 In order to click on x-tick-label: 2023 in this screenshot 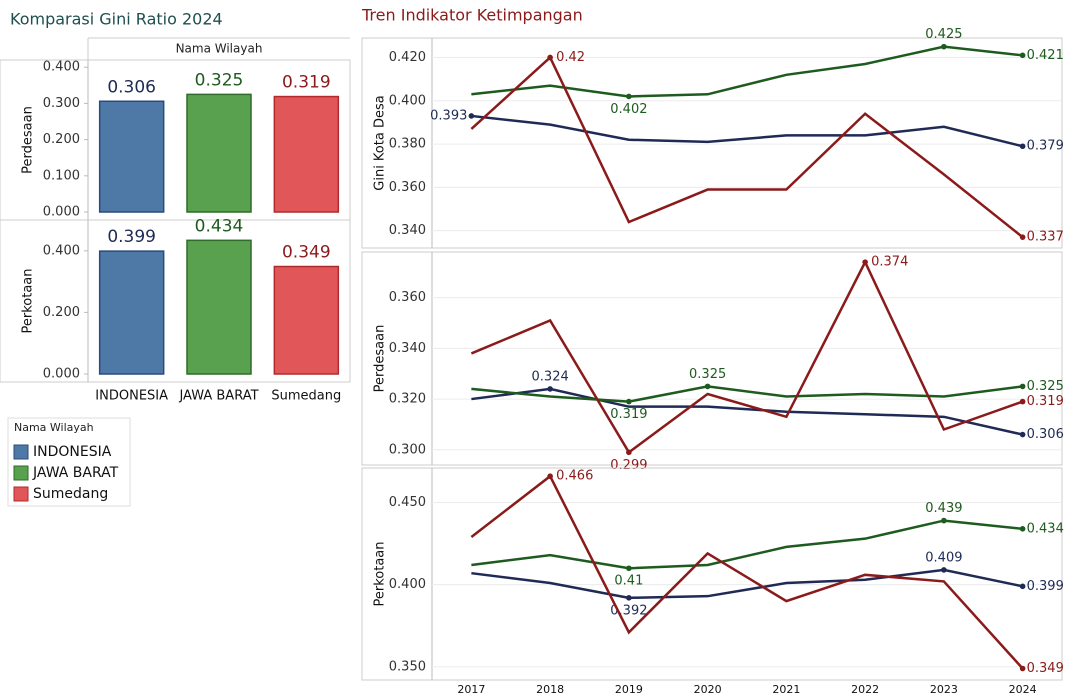, I will do `click(944, 689)`.